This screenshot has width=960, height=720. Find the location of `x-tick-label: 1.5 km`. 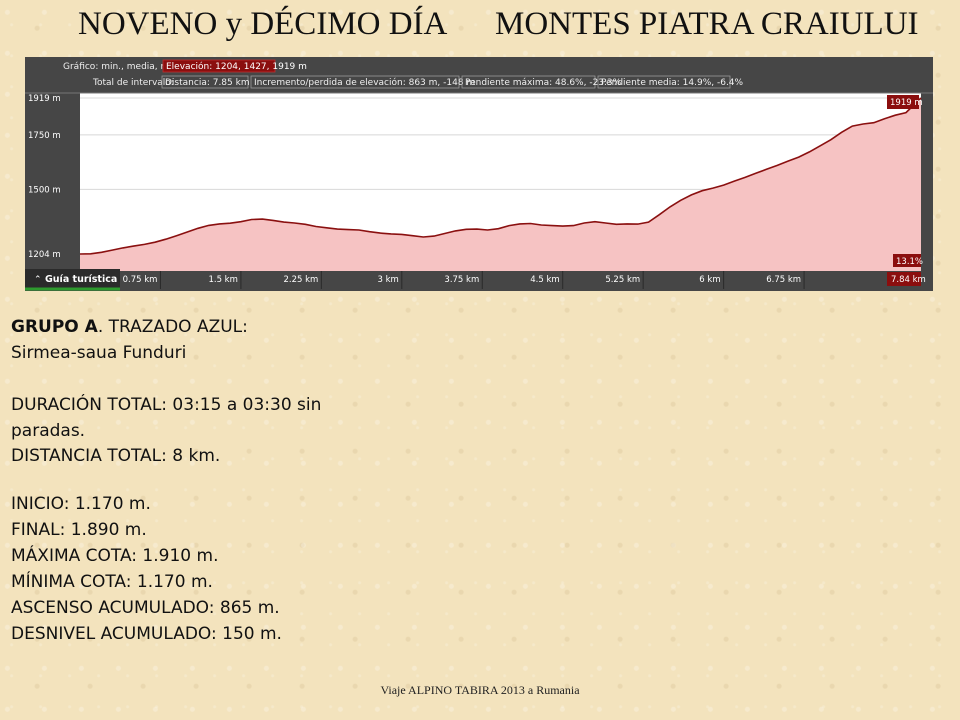

x-tick-label: 1.5 km is located at coordinates (222, 280).